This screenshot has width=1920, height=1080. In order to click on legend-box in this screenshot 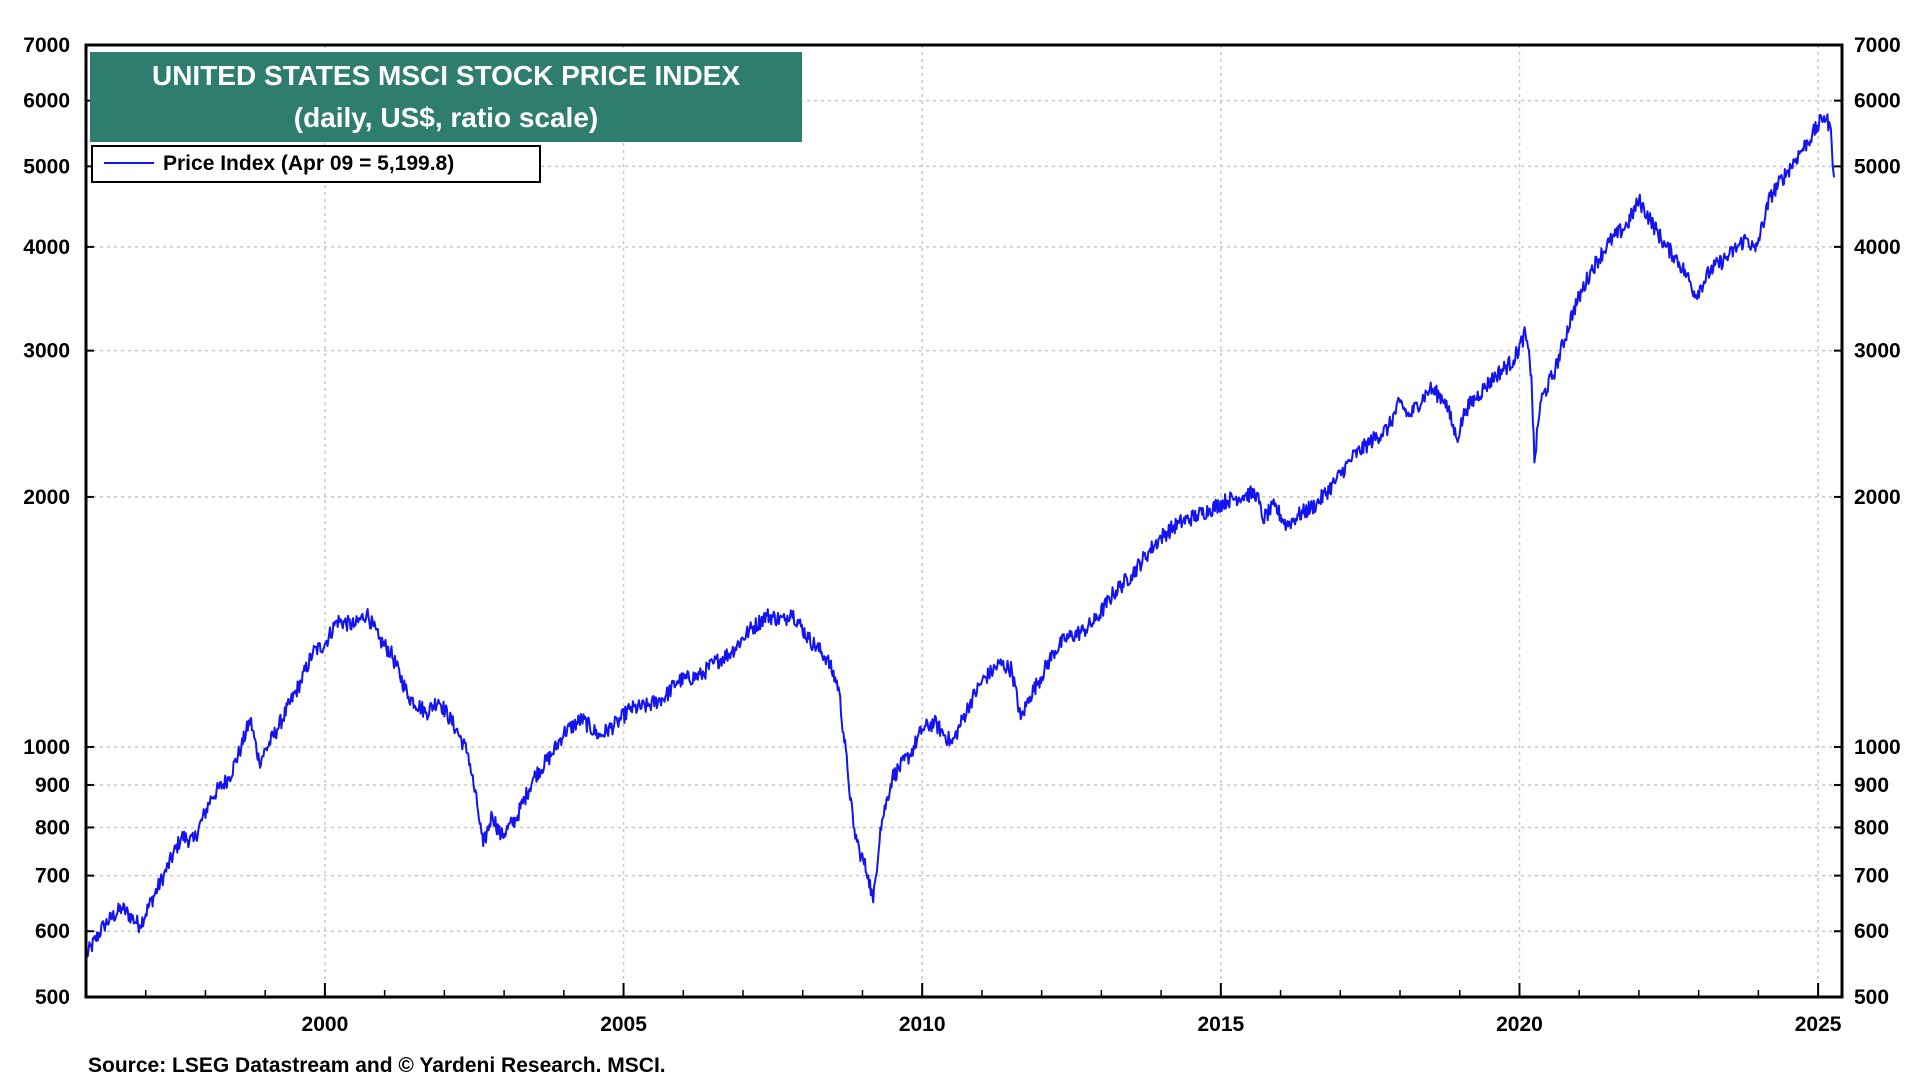, I will do `click(316, 164)`.